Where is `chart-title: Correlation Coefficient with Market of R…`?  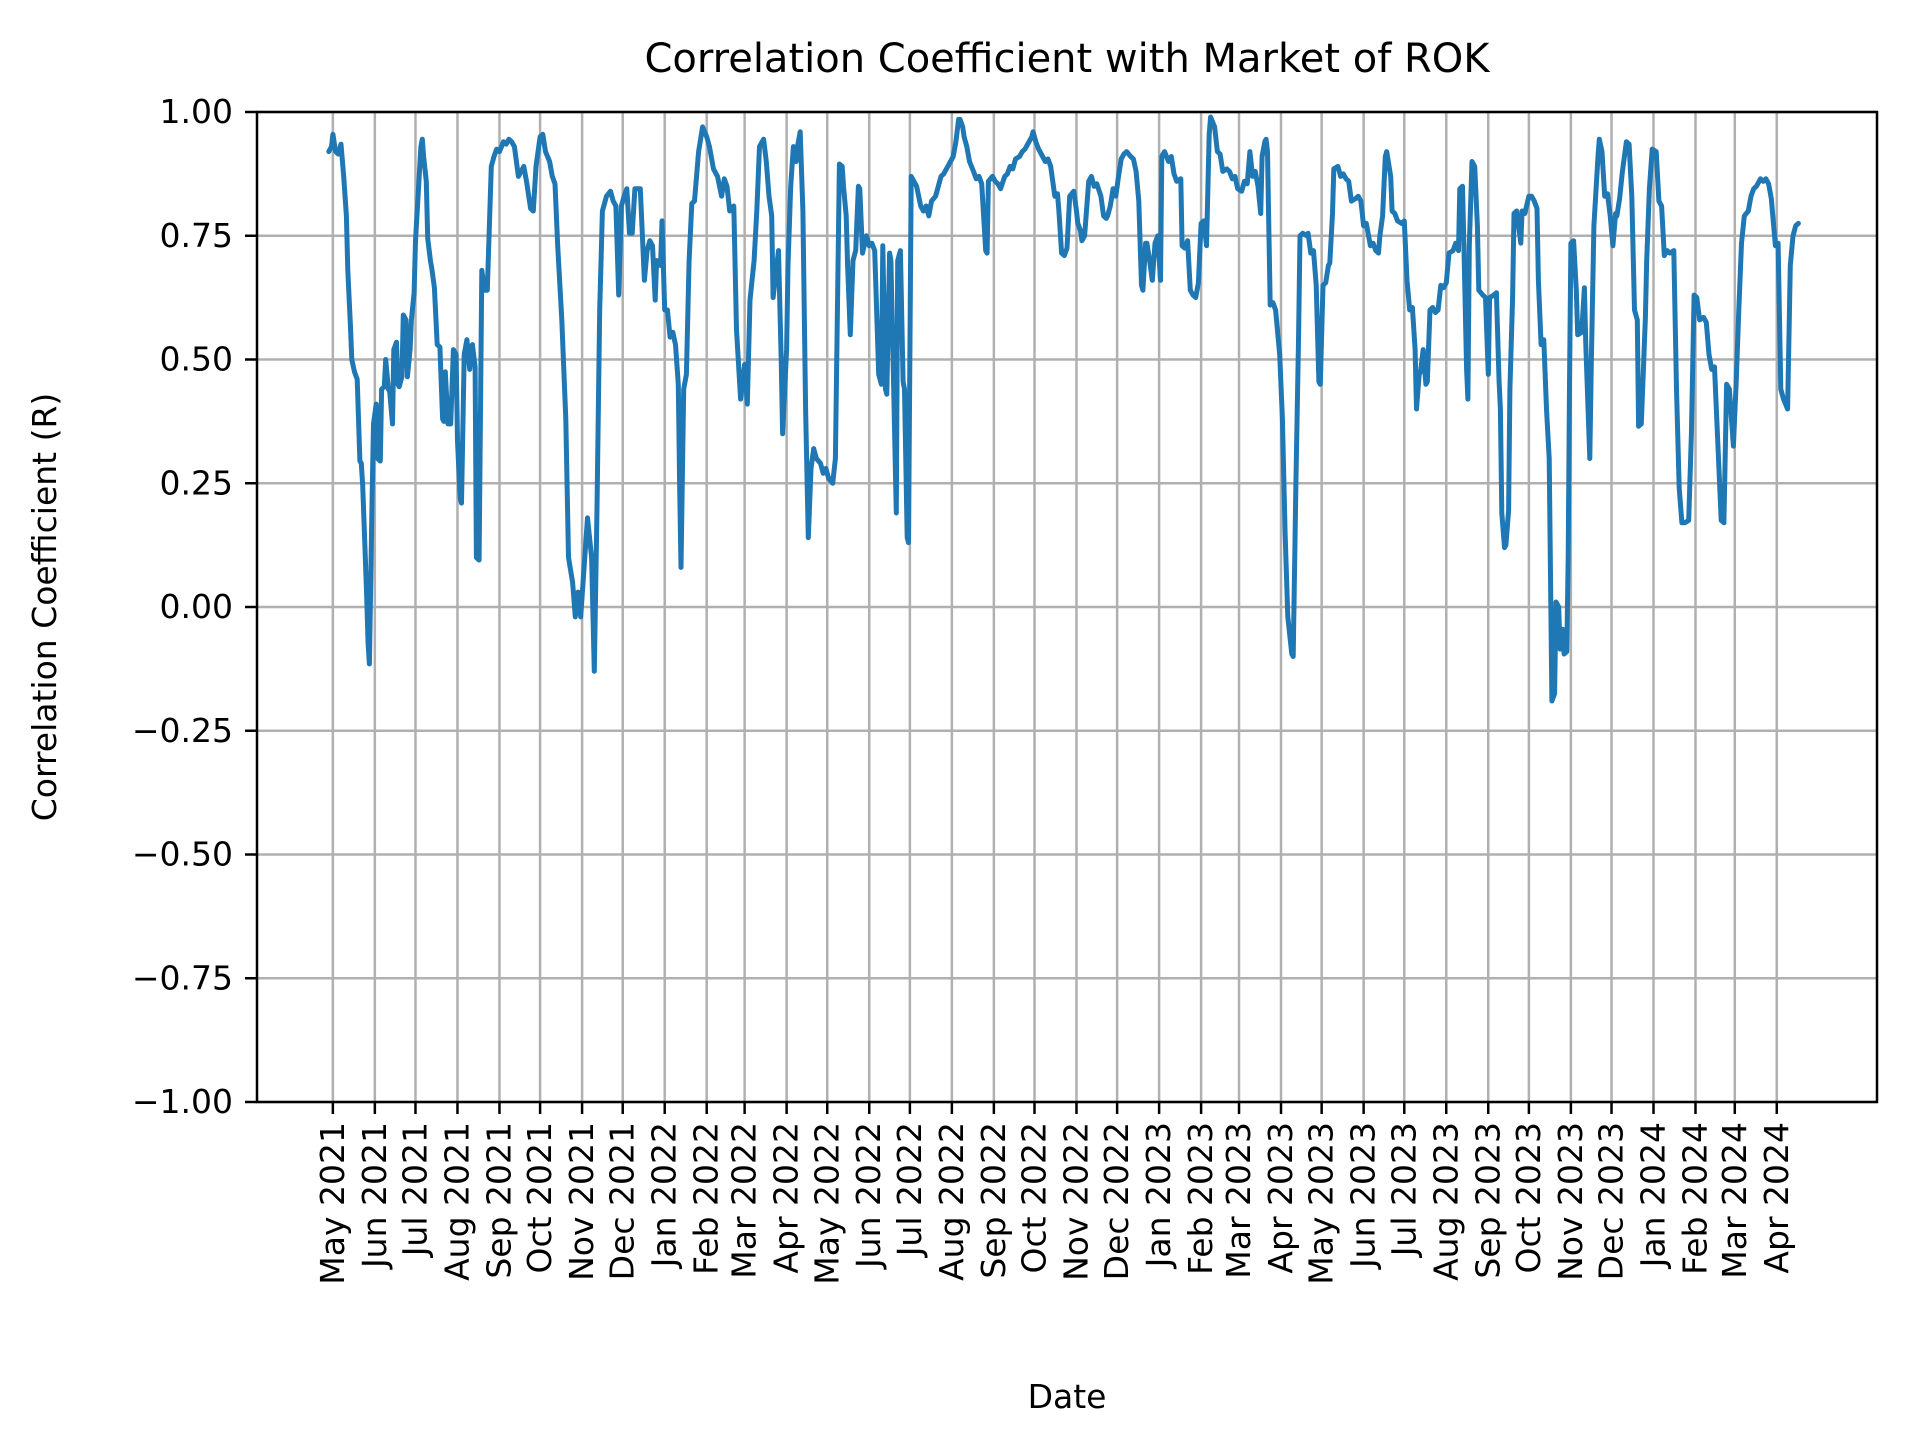
chart-title: Correlation Coefficient with Market of R… is located at coordinates (1068, 59).